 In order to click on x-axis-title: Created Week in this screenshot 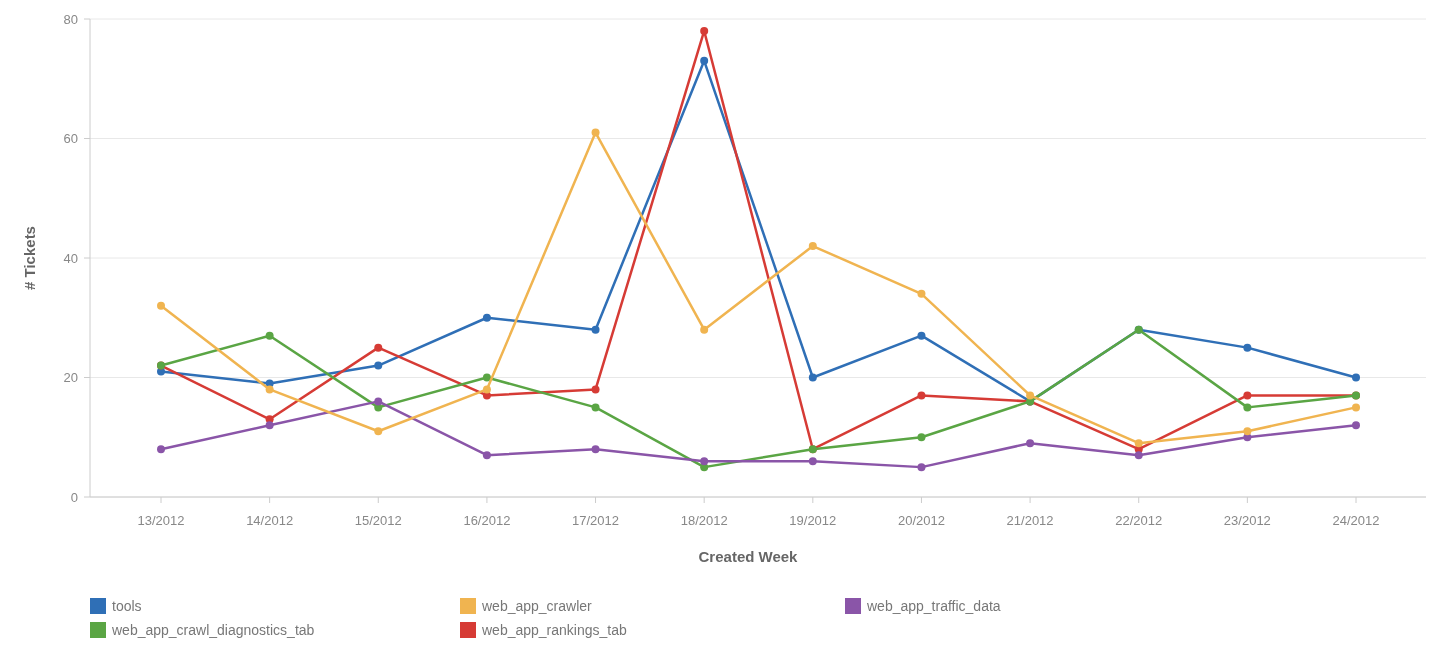, I will do `click(748, 556)`.